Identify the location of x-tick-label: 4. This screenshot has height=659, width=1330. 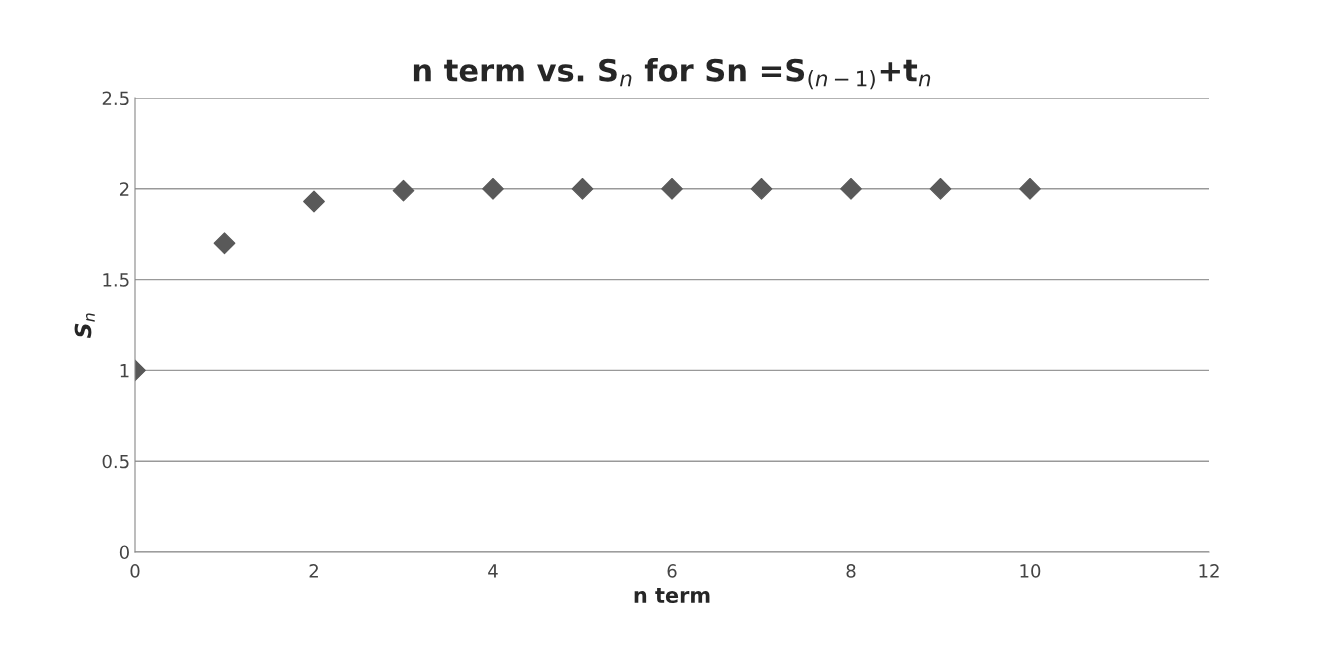
(493, 571).